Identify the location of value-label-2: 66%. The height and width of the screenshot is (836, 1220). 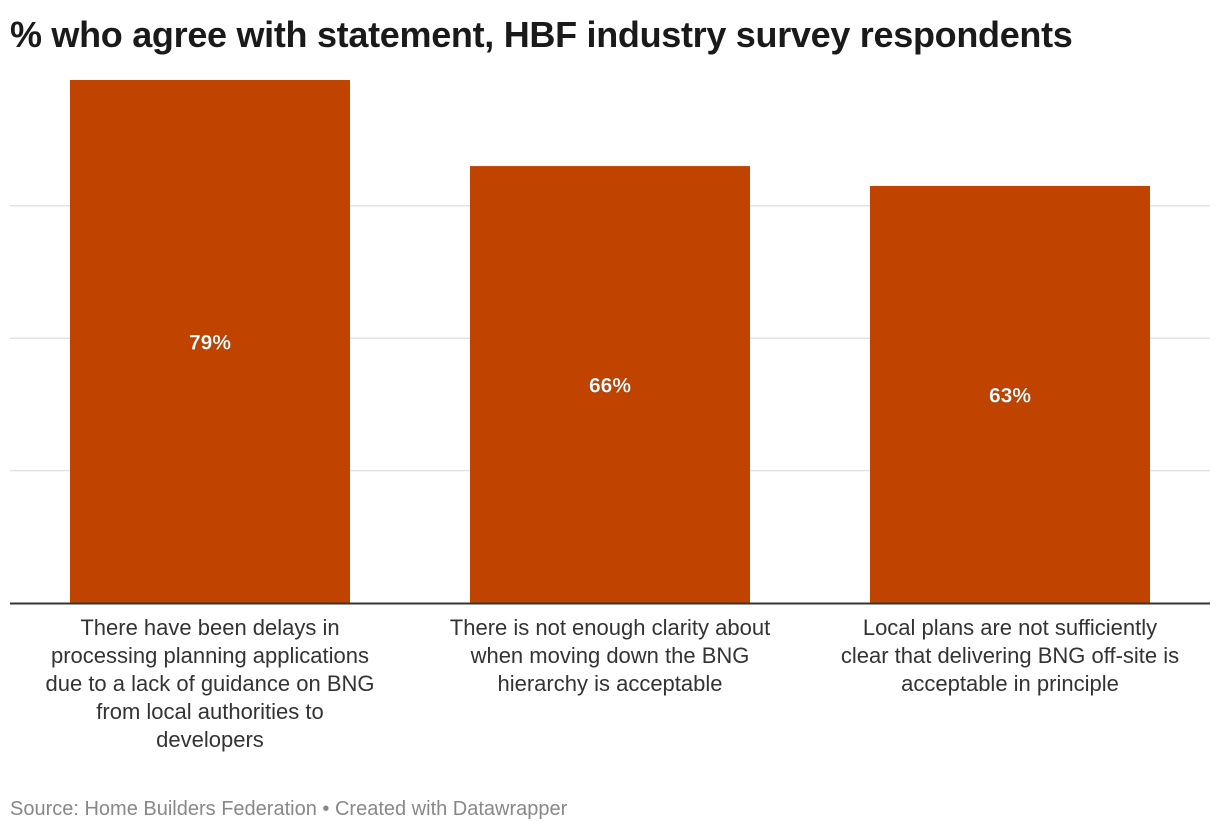
(610, 386).